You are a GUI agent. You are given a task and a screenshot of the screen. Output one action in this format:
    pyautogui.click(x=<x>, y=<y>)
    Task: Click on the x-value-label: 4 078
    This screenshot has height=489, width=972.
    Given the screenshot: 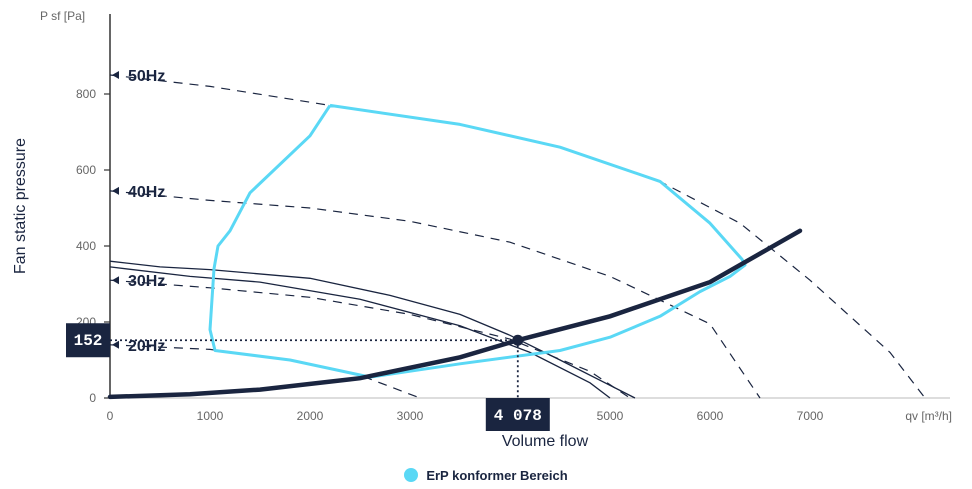 What is the action you would take?
    pyautogui.click(x=518, y=416)
    